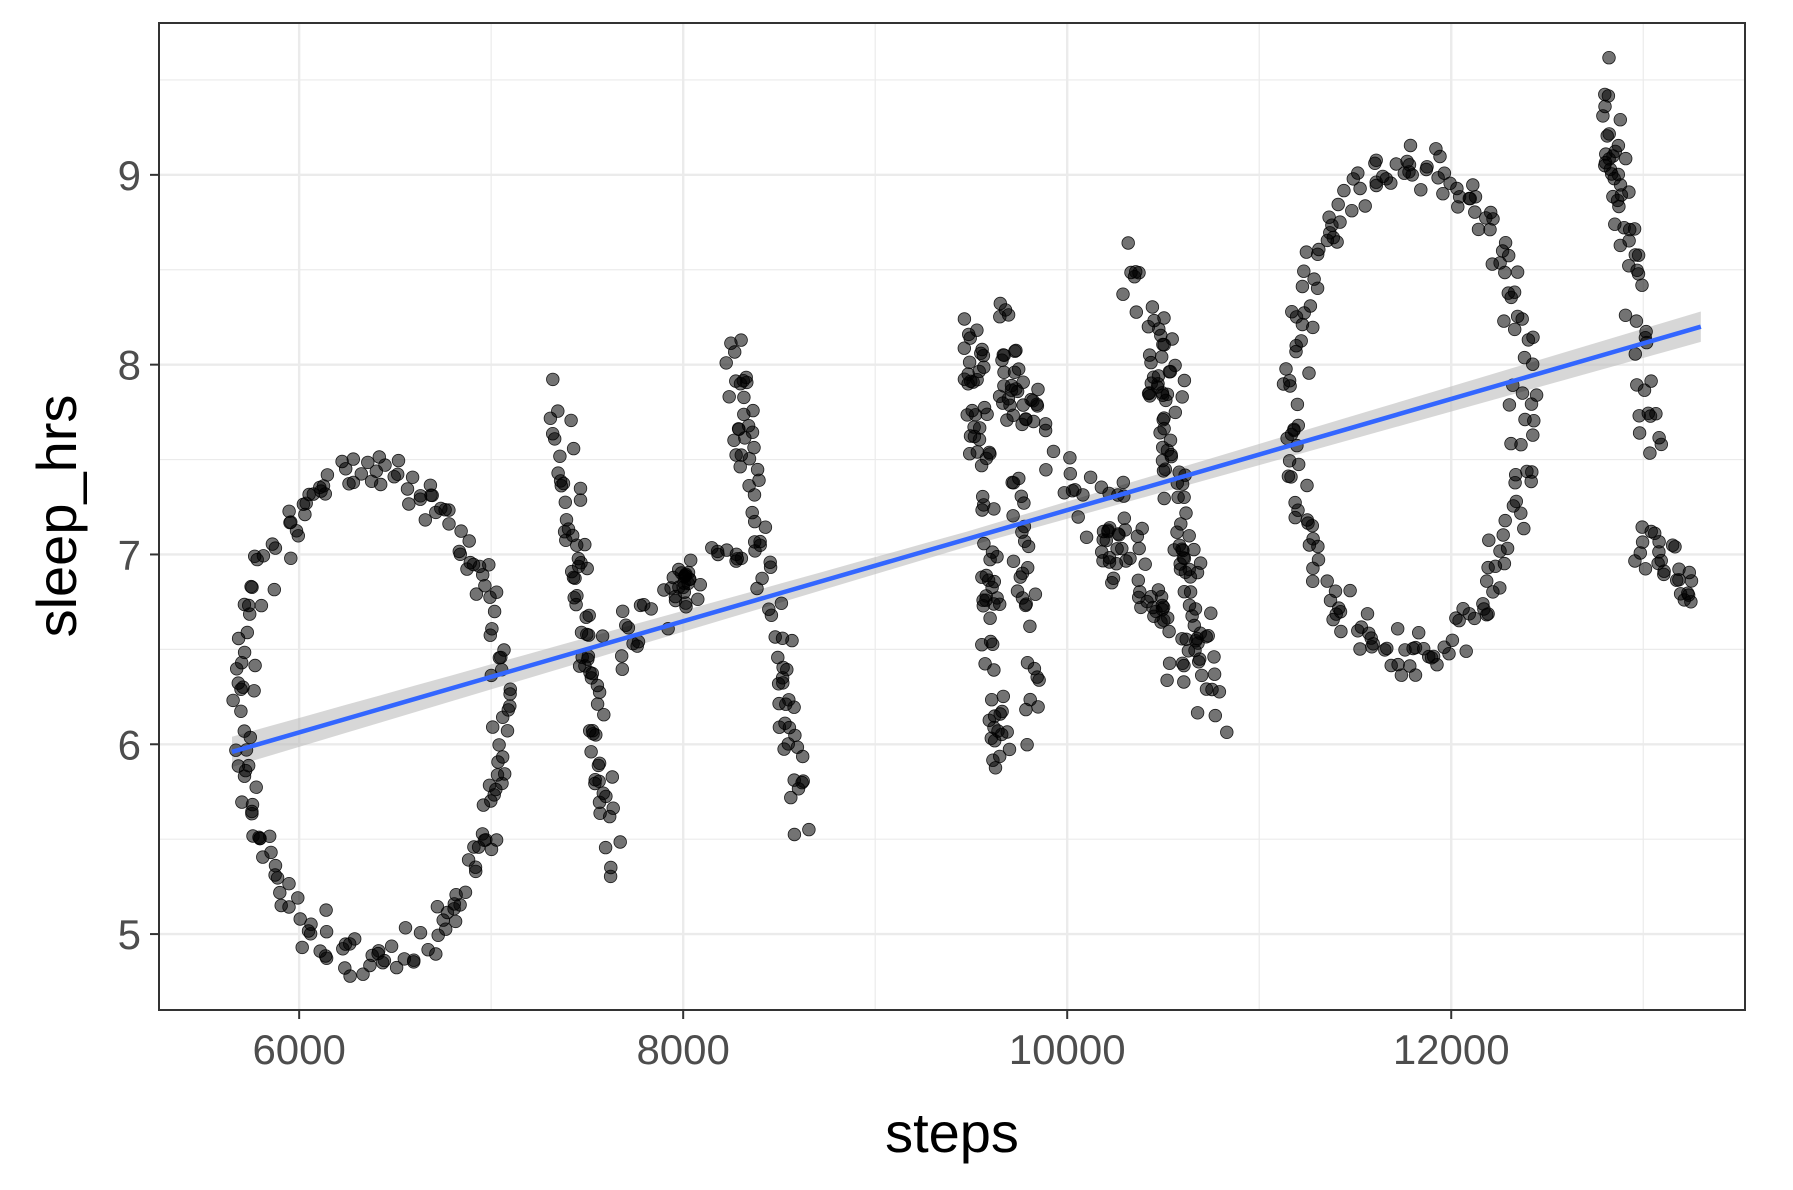 This screenshot has height=1190, width=1793. What do you see at coordinates (1451, 1049) in the screenshot?
I see `x-tick-label: 12000` at bounding box center [1451, 1049].